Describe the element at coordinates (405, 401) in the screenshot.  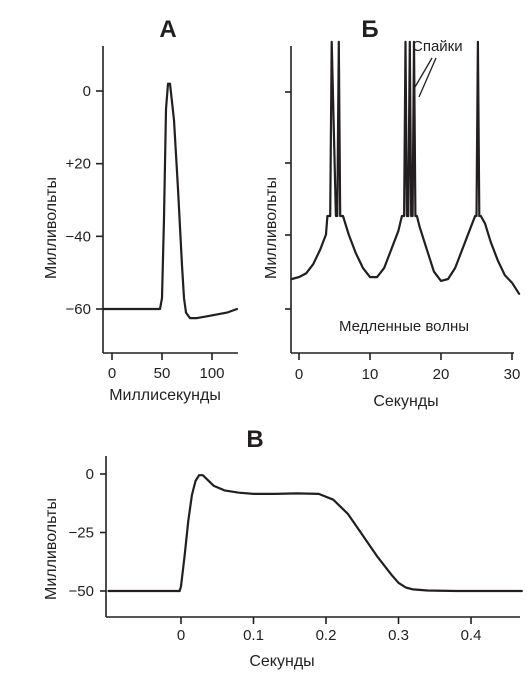
I see `panel-b-x-axis-title: Секунды` at that location.